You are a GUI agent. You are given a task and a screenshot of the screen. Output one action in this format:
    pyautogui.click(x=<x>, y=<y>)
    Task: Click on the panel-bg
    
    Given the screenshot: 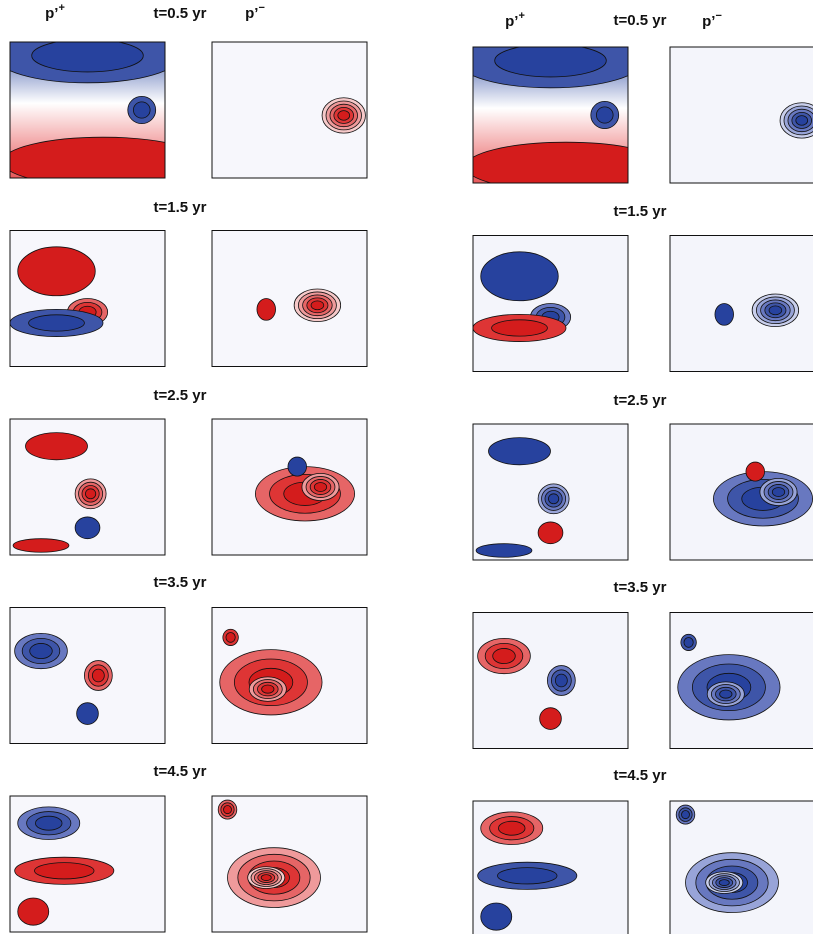 What is the action you would take?
    pyautogui.click(x=289, y=298)
    